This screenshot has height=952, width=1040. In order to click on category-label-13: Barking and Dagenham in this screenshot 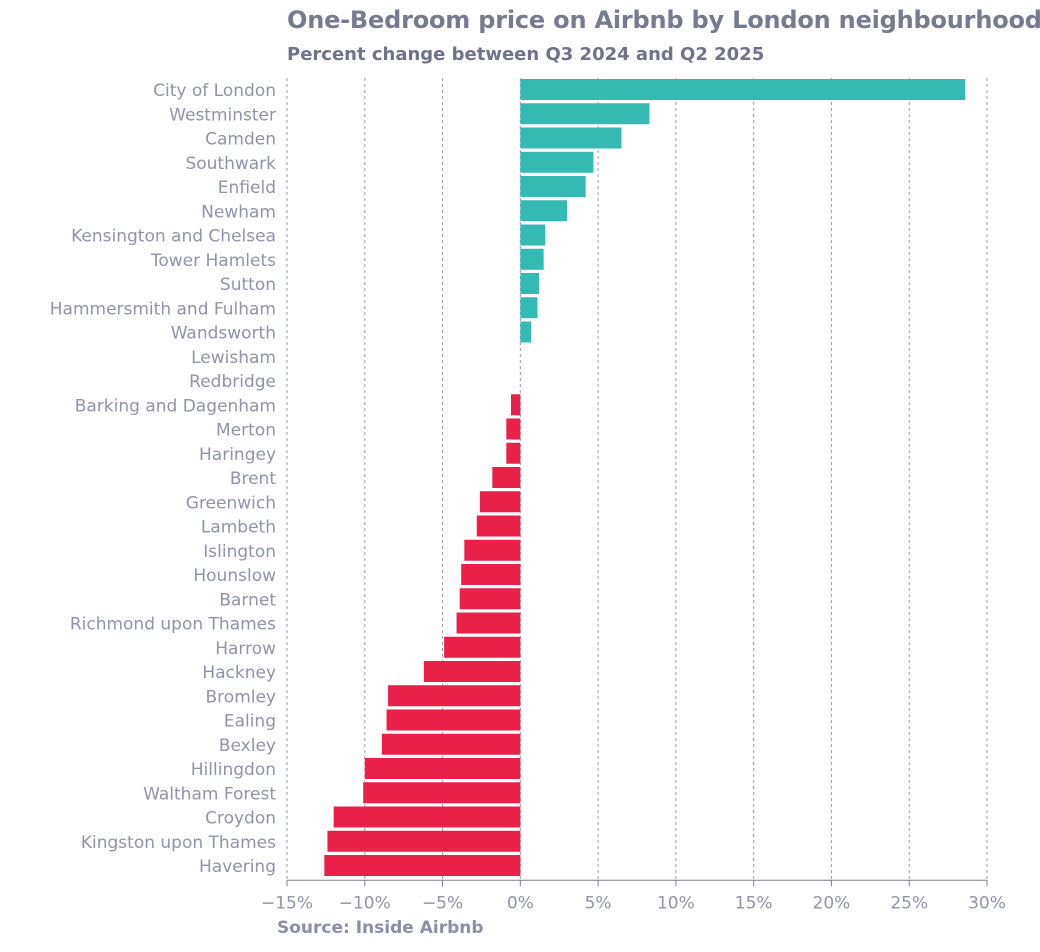, I will do `click(175, 406)`.